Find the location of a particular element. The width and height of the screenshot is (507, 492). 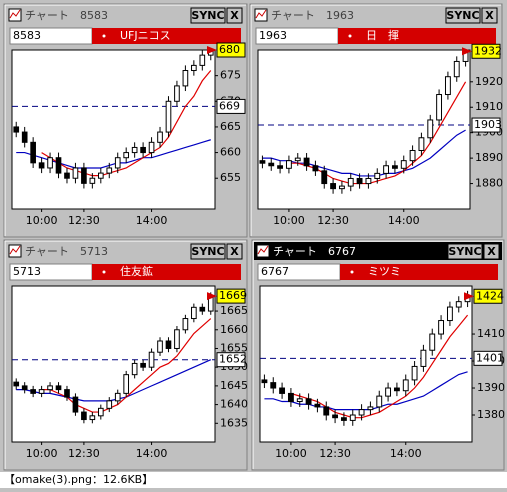

code-text: 5713 is located at coordinates (27, 271).